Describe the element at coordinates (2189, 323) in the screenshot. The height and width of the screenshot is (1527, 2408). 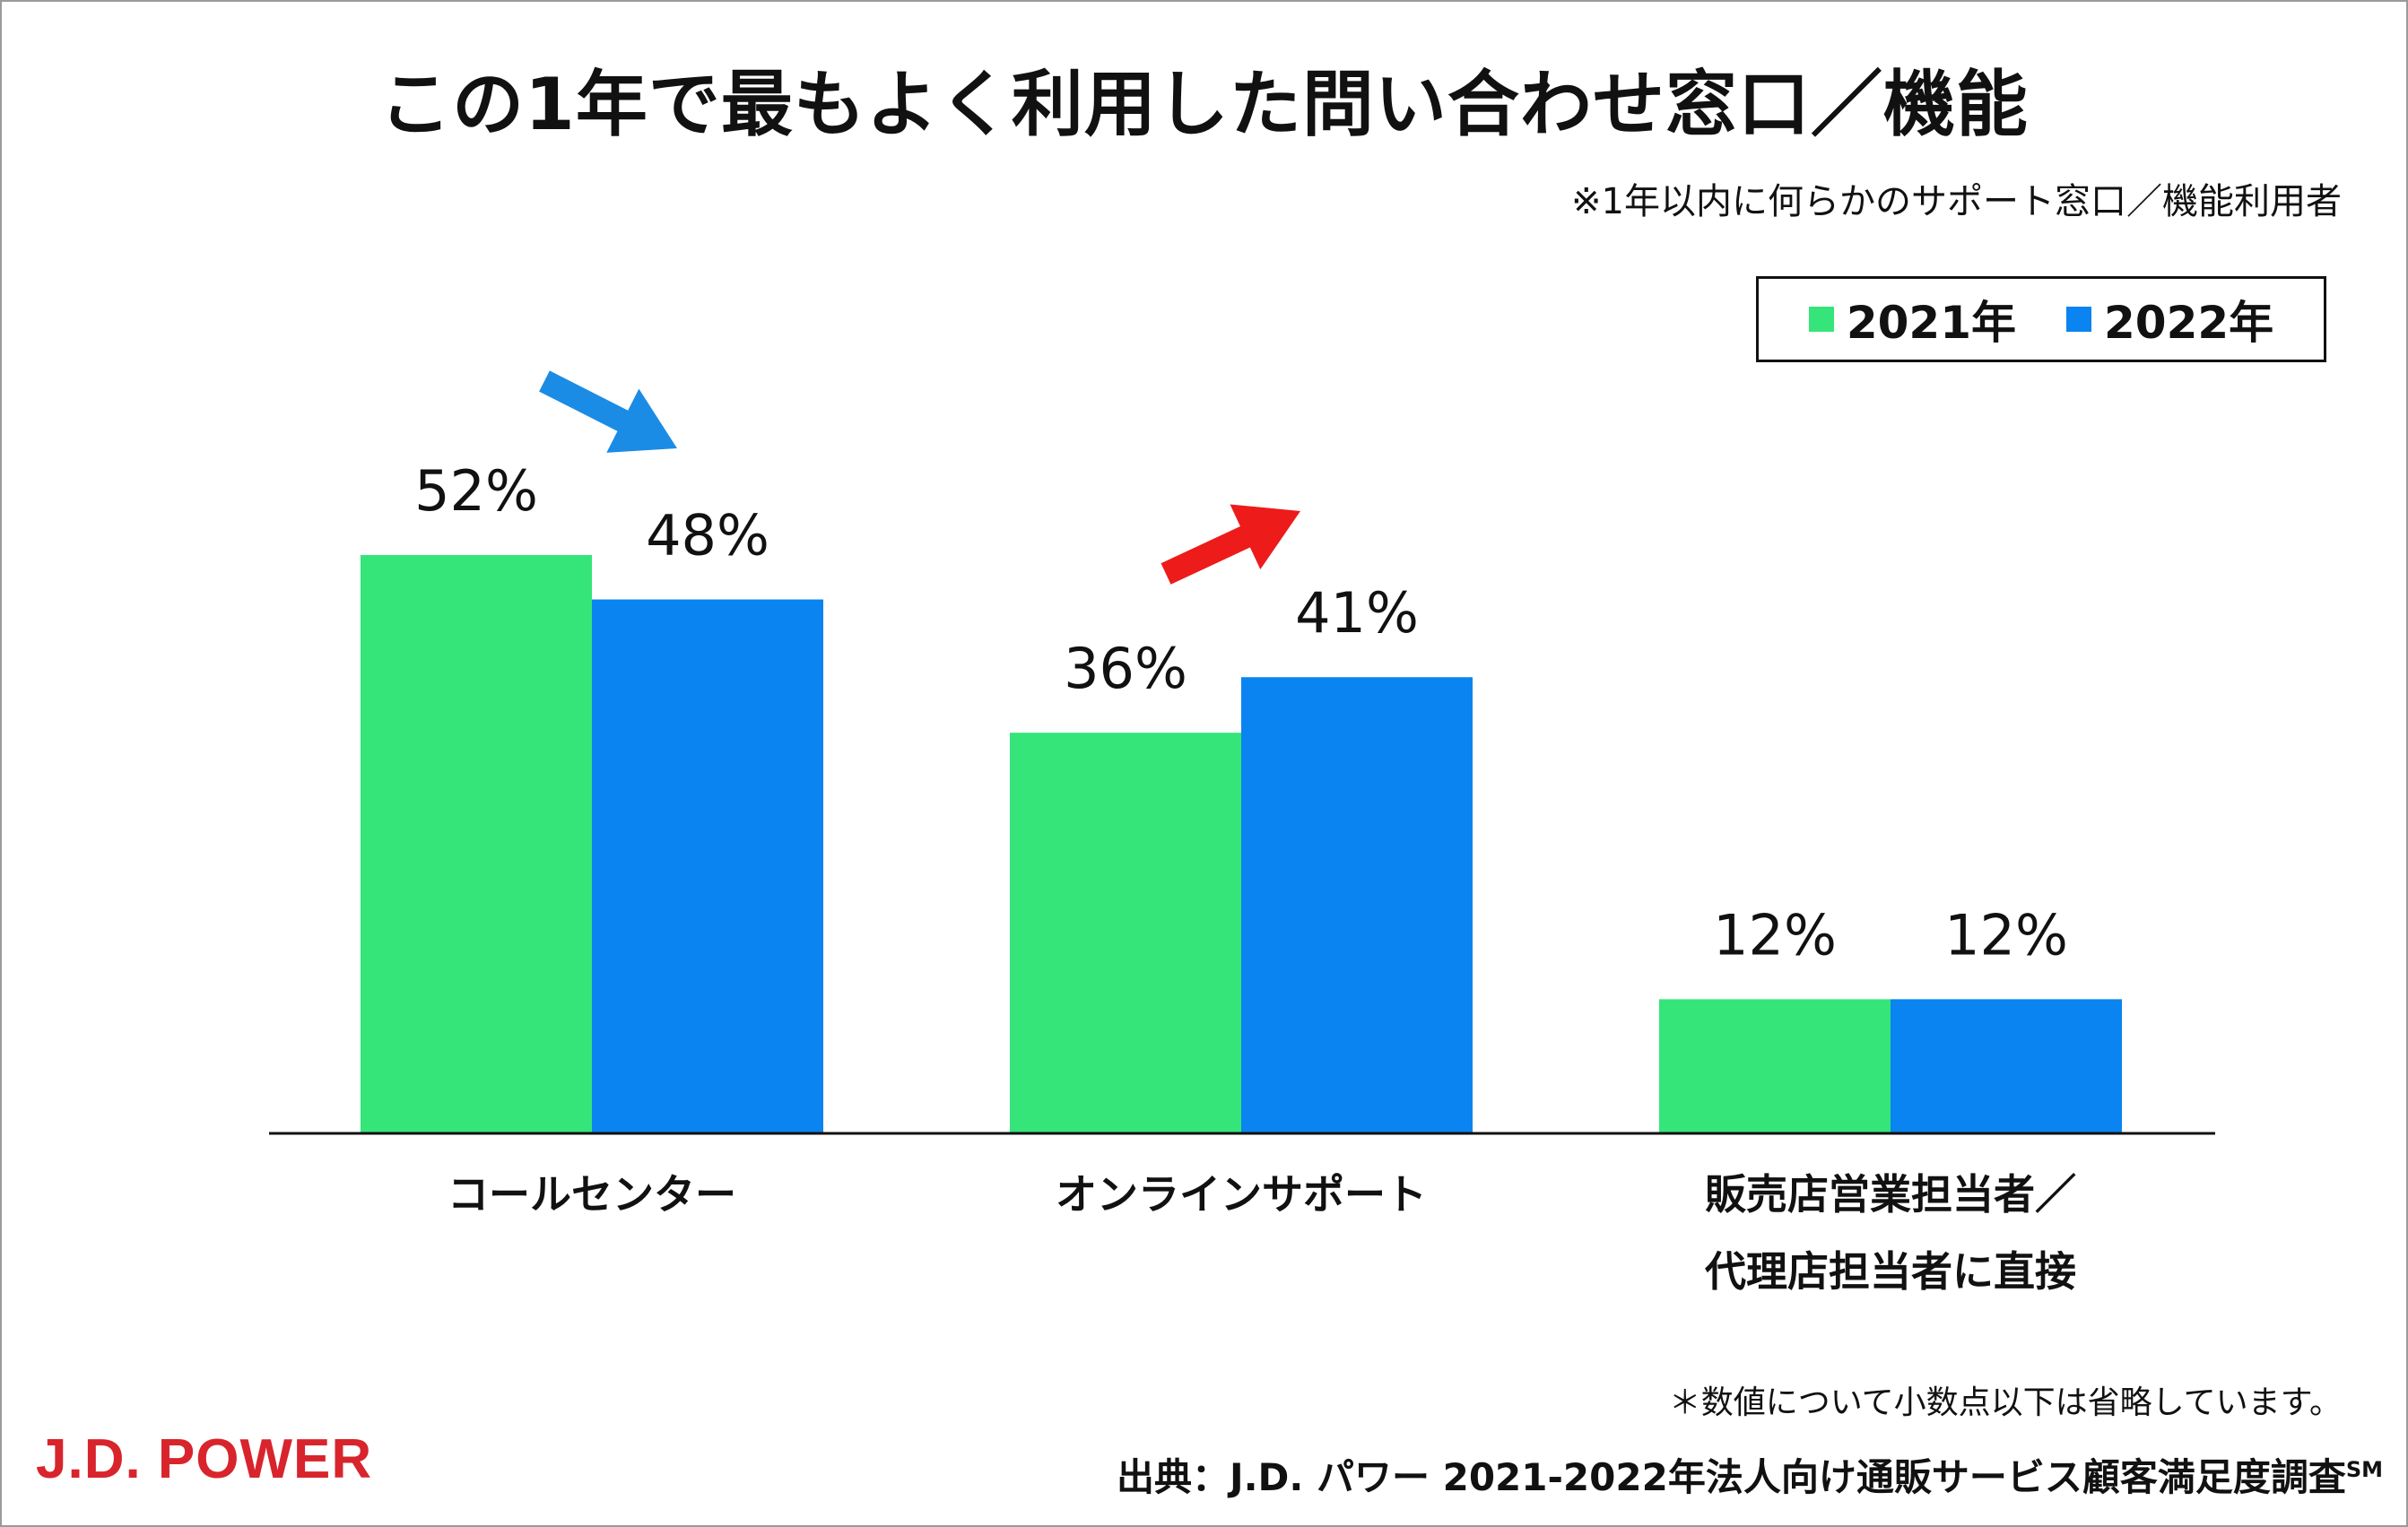
I see `legend-label-2022: 2022年` at that location.